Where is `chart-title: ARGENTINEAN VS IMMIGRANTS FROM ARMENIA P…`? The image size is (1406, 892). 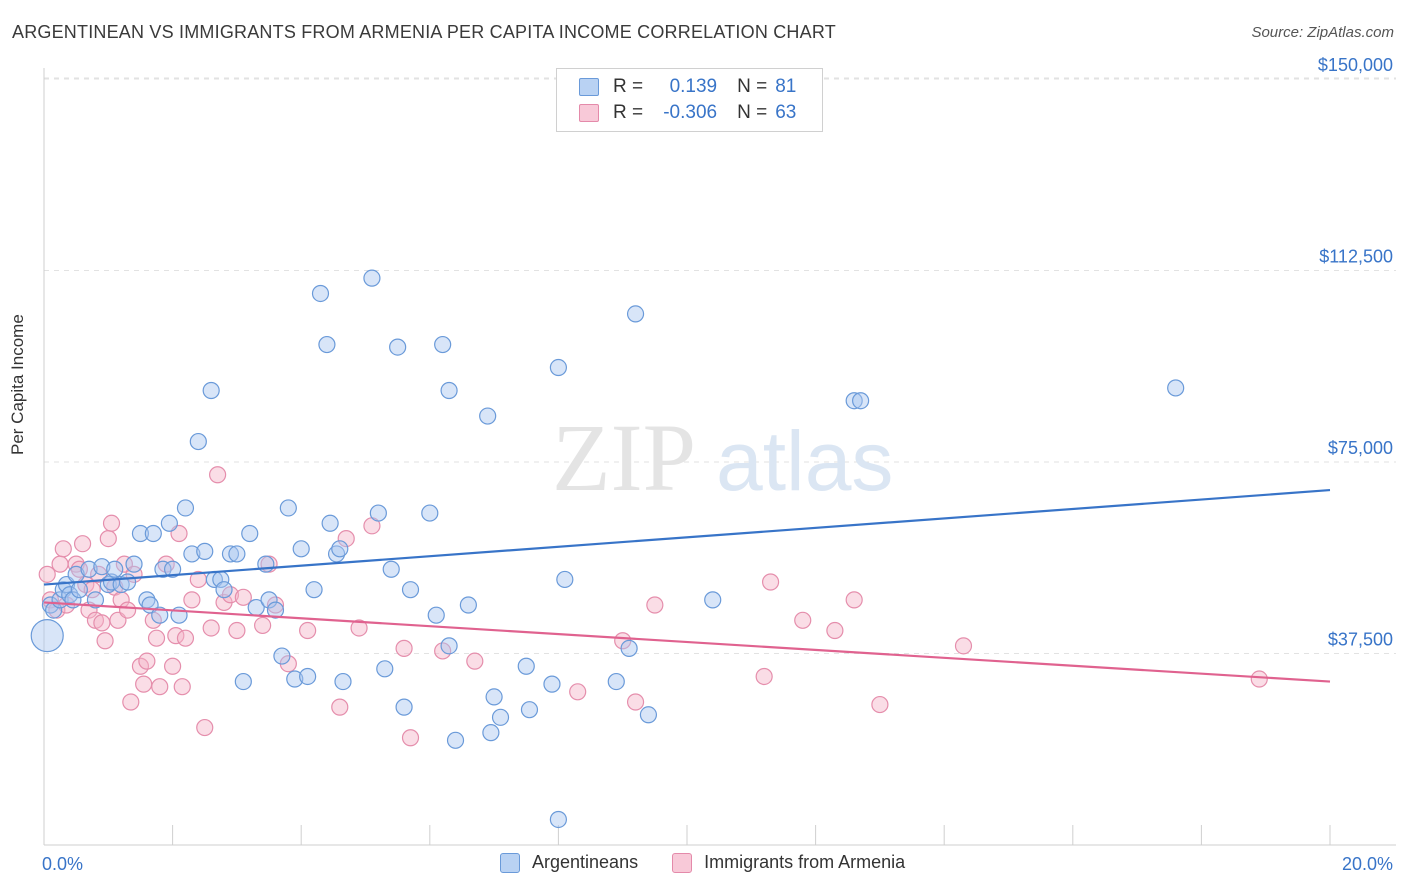
chart-title: ARGENTINEAN VS IMMIGRANTS FROM ARMENIA P… is located at coordinates (424, 32).